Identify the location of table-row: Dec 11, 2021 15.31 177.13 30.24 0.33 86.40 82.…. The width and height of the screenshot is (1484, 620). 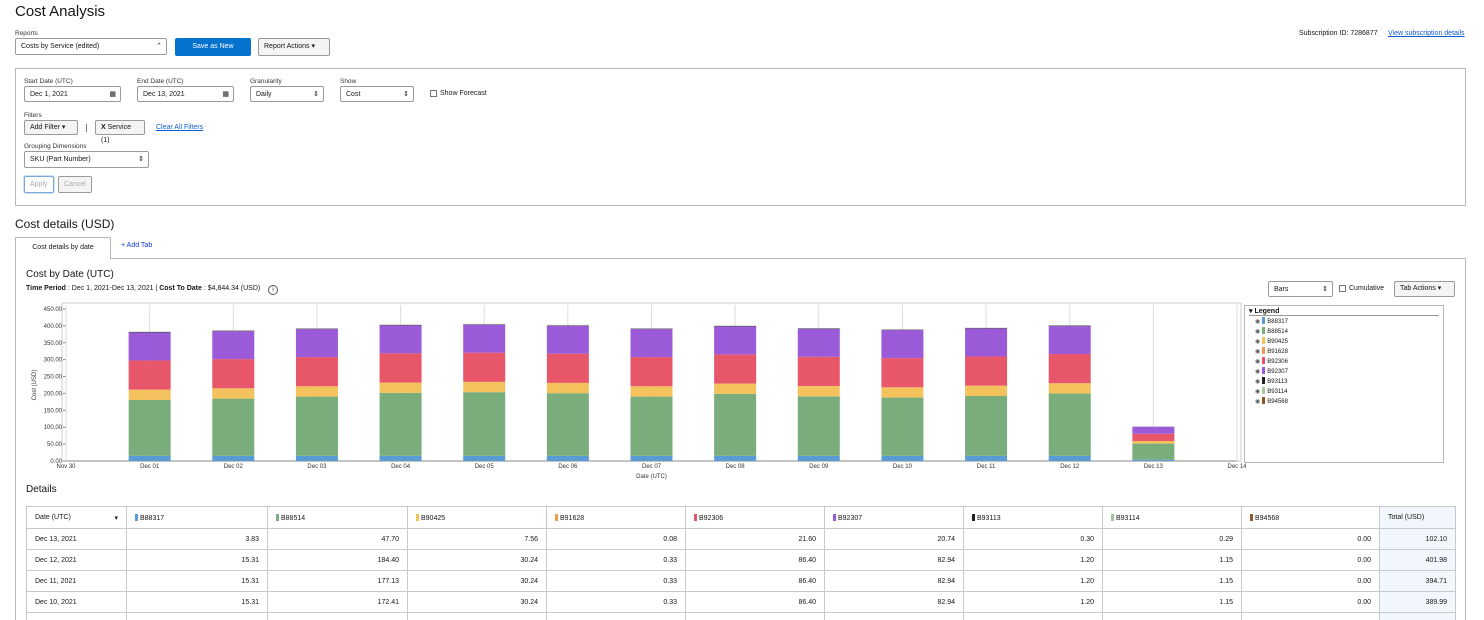
(741, 581).